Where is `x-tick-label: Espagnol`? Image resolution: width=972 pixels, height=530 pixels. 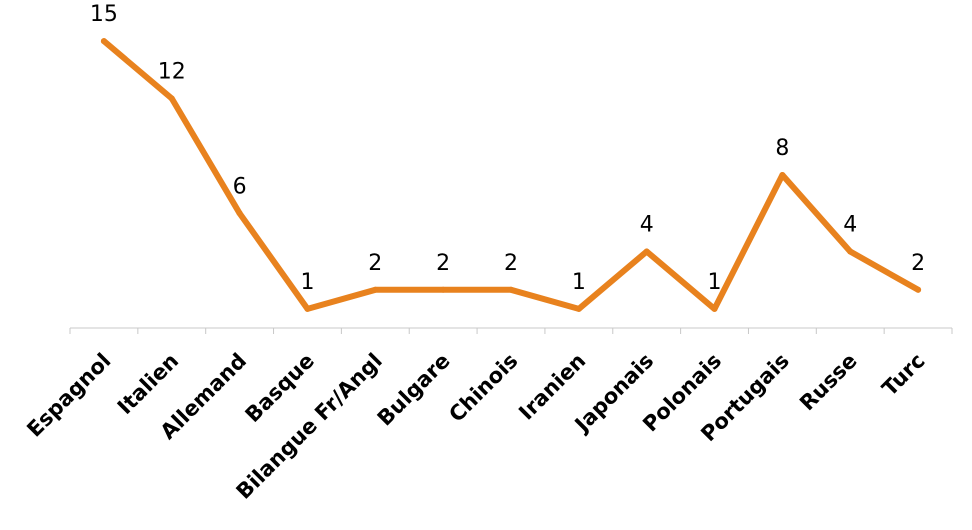 x-tick-label: Espagnol is located at coordinates (68, 395).